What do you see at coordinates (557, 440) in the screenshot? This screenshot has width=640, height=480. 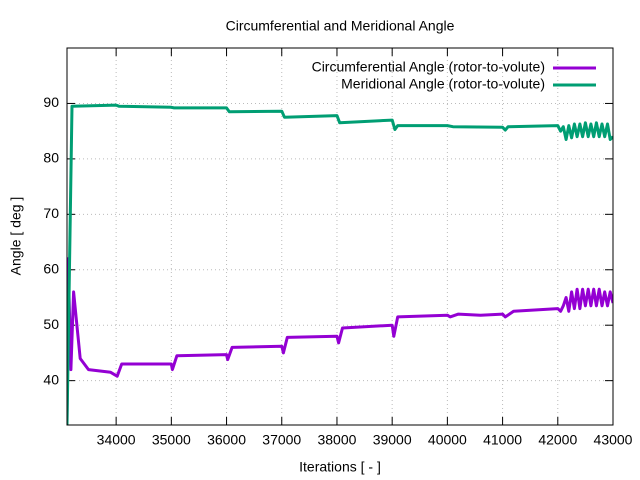 I see `x-tick-label: 42000` at bounding box center [557, 440].